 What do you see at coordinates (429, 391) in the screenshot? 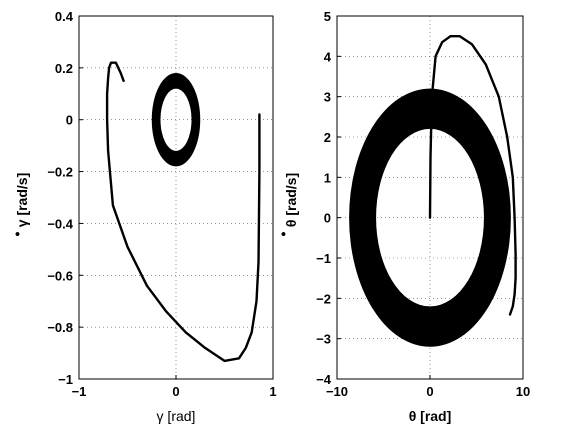
I see `theta-x-tick-label: 0` at bounding box center [429, 391].